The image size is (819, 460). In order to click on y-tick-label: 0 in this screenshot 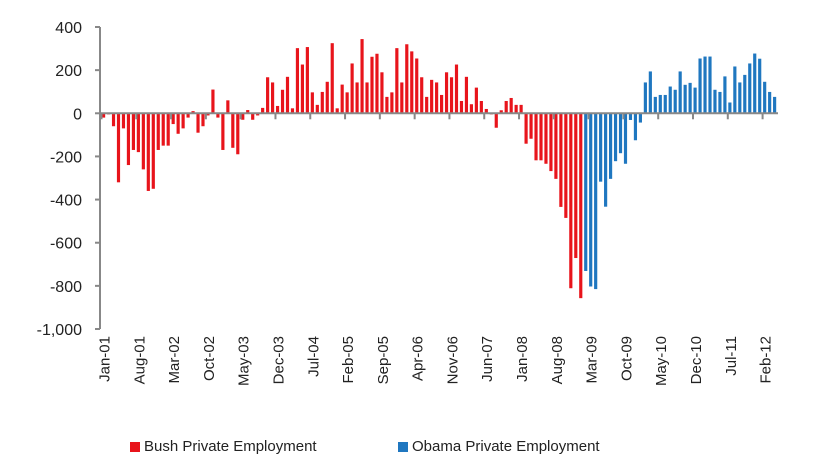, I will do `click(77, 114)`.